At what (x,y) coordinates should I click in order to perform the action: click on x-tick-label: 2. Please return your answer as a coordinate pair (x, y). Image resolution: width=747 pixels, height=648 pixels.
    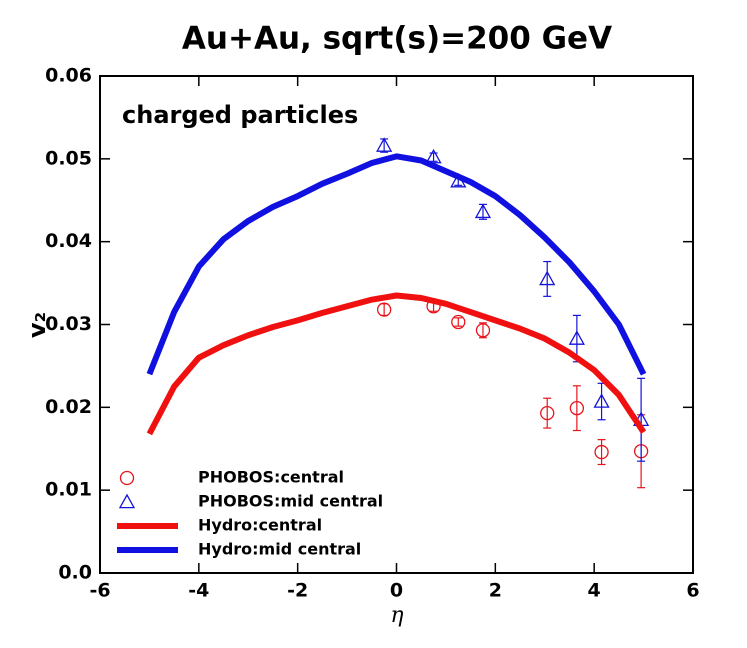
    Looking at the image, I should click on (495, 591).